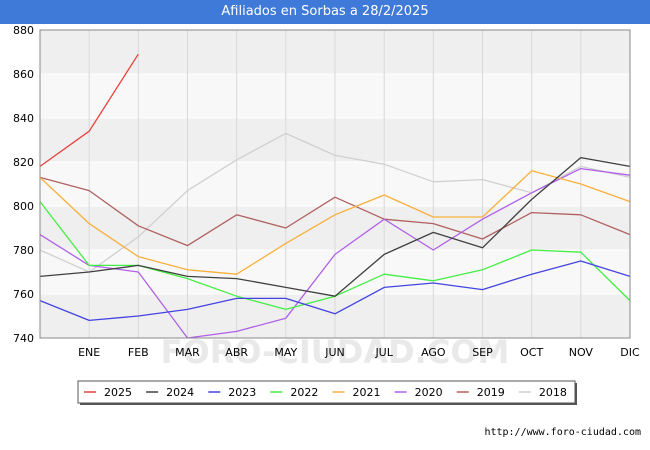  I want to click on legend-label-2019: 2019, so click(491, 392).